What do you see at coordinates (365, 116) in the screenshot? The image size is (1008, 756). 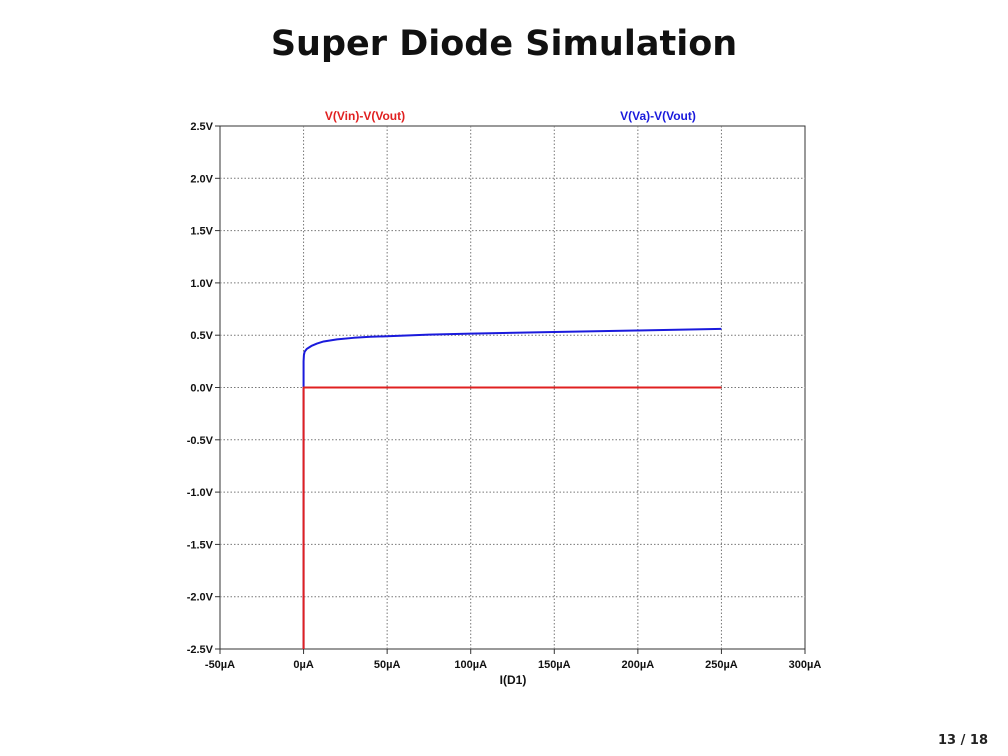 I see `legend-vin-vout: V(Vin)-V(Vout)` at bounding box center [365, 116].